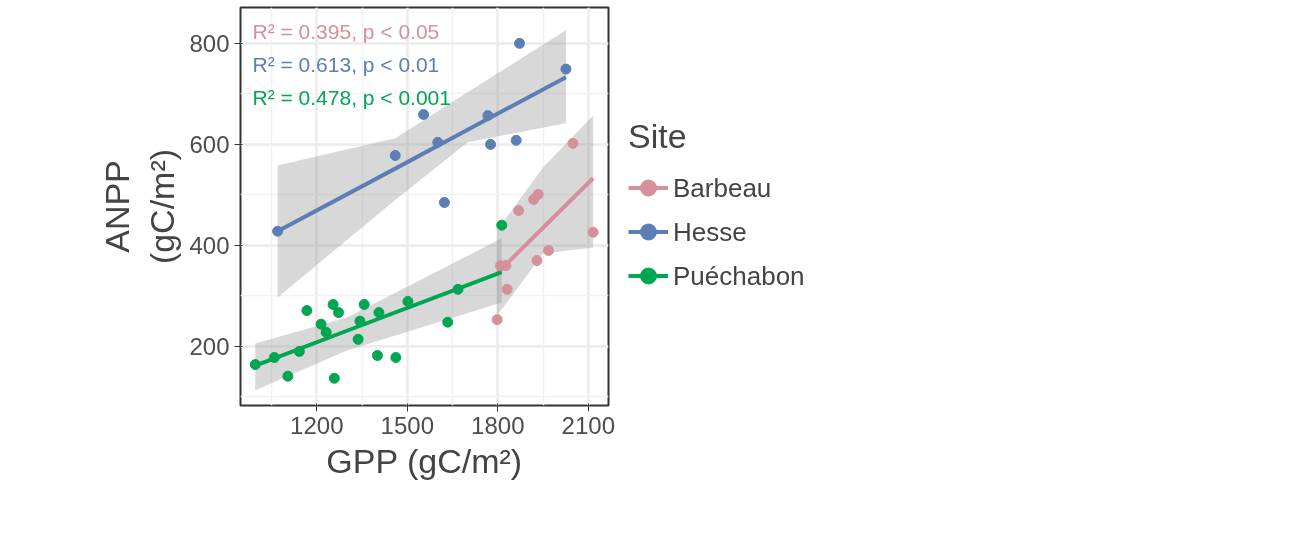 The image size is (1291, 534). I want to click on legend-title: Site, so click(658, 136).